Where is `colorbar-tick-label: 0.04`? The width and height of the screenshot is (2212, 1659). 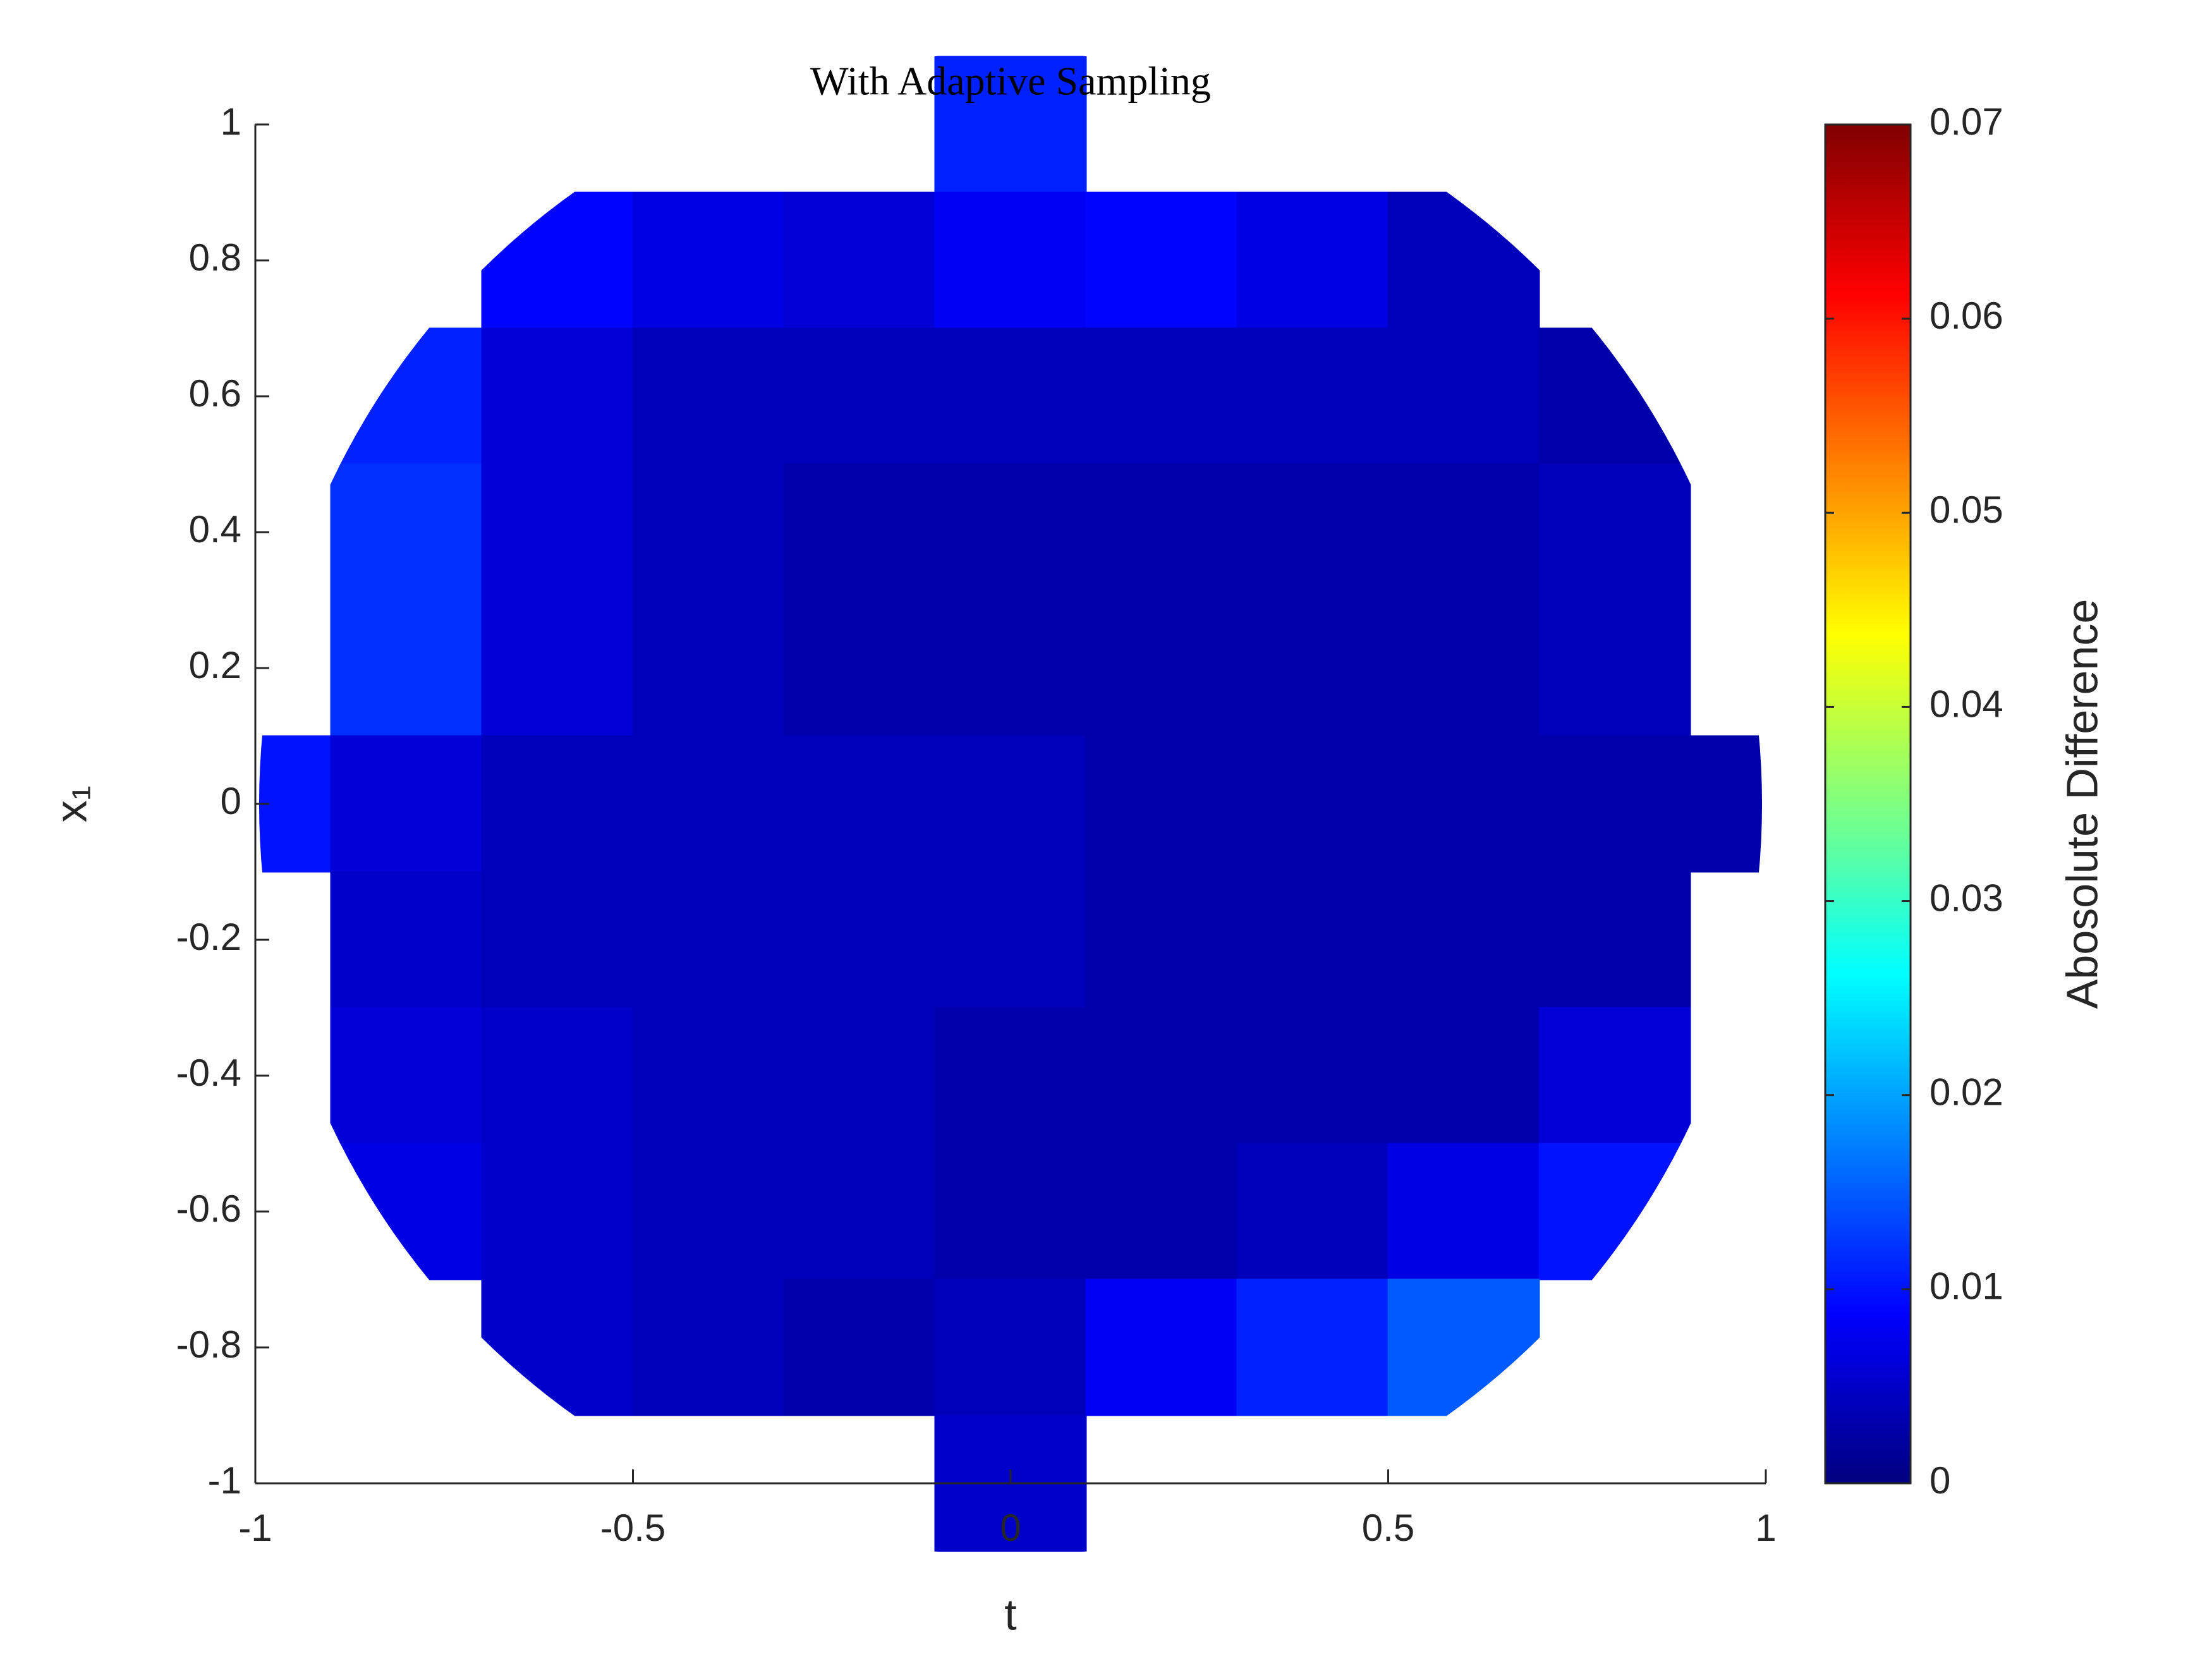
colorbar-tick-label: 0.04 is located at coordinates (1966, 704).